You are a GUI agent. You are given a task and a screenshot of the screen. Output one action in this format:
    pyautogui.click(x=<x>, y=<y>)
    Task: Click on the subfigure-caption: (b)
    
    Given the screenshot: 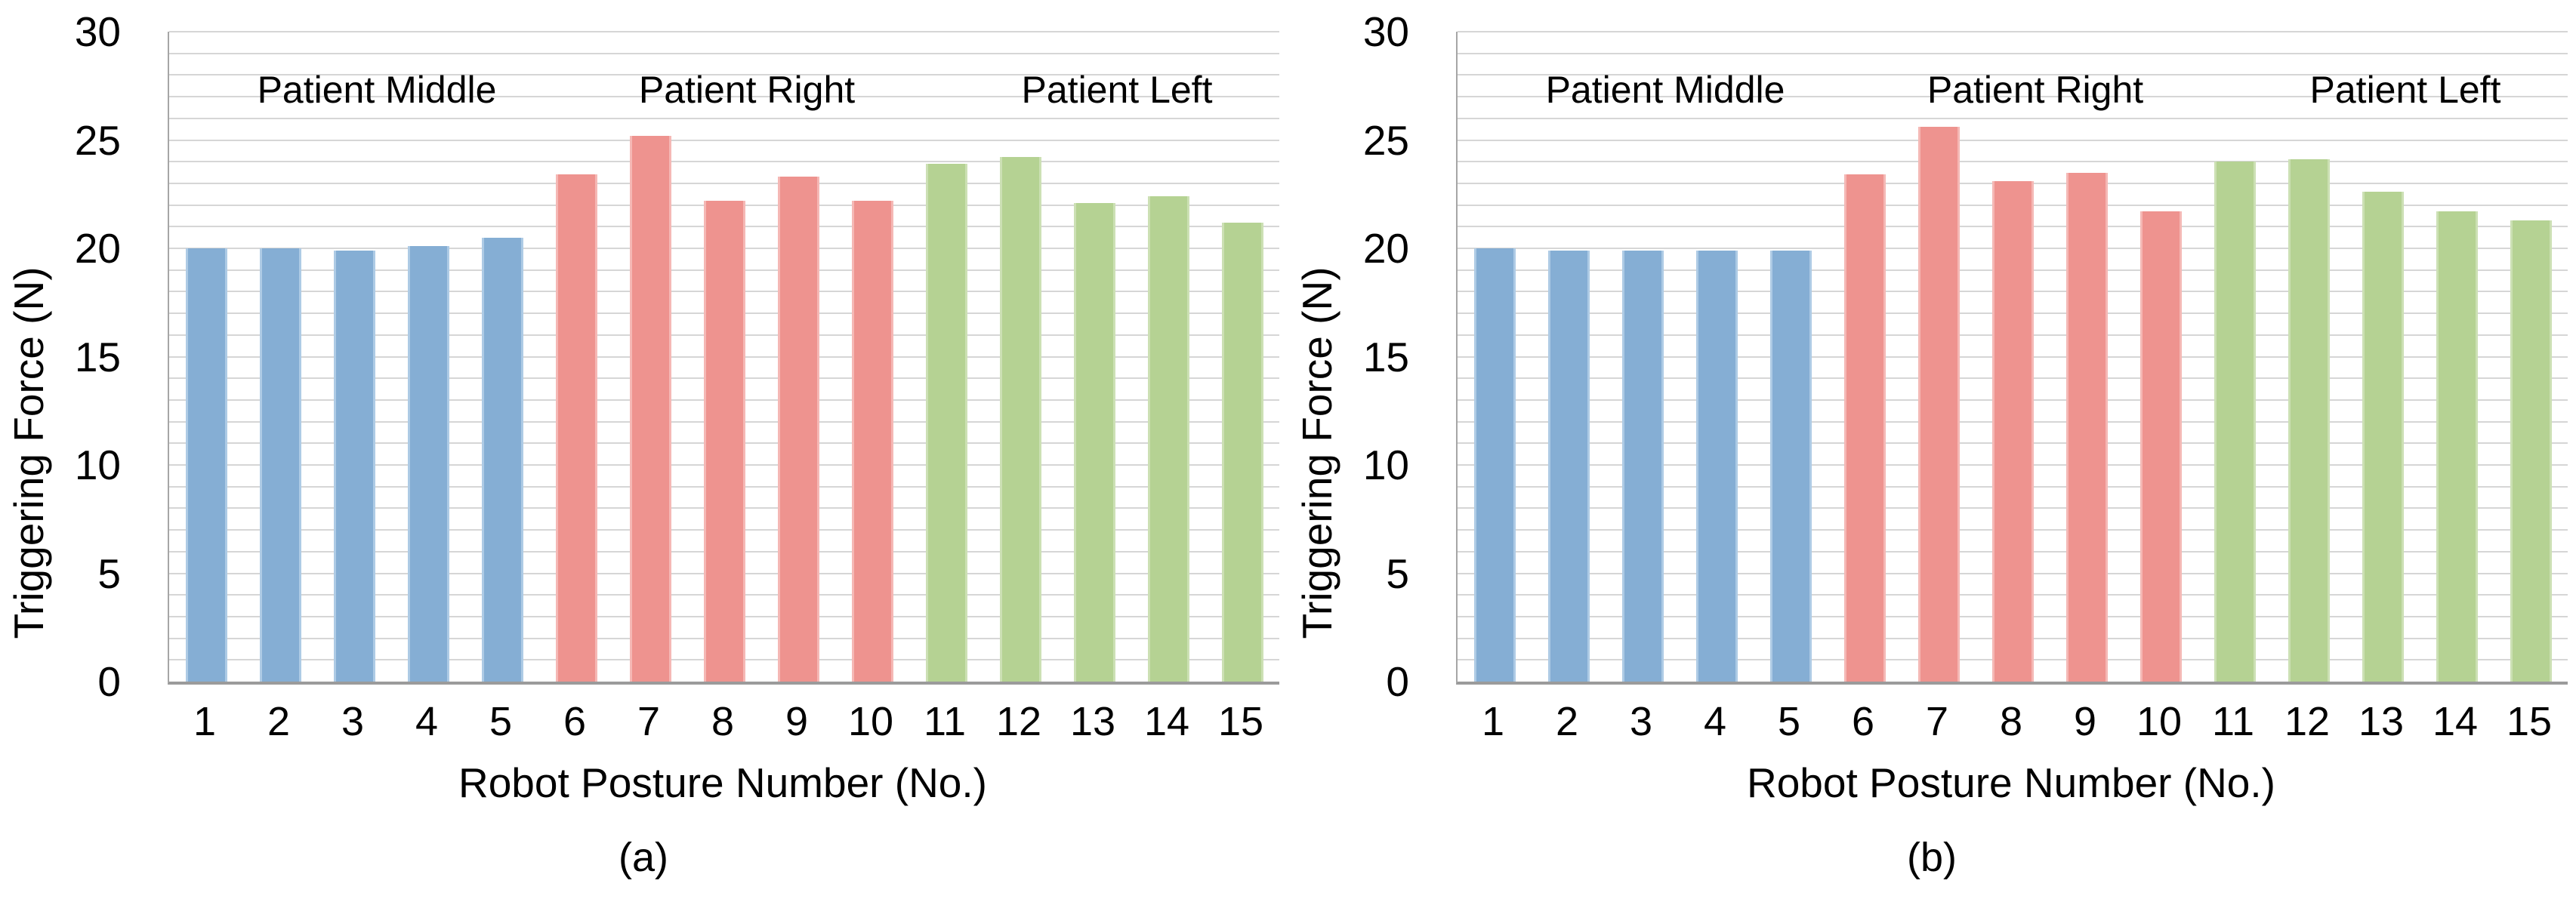 What is the action you would take?
    pyautogui.click(x=1932, y=857)
    